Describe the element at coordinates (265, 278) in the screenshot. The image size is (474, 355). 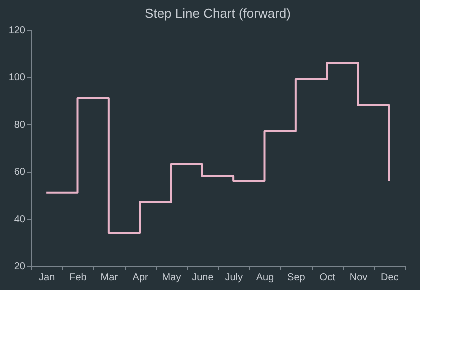
I see `x-tick-label: Aug` at that location.